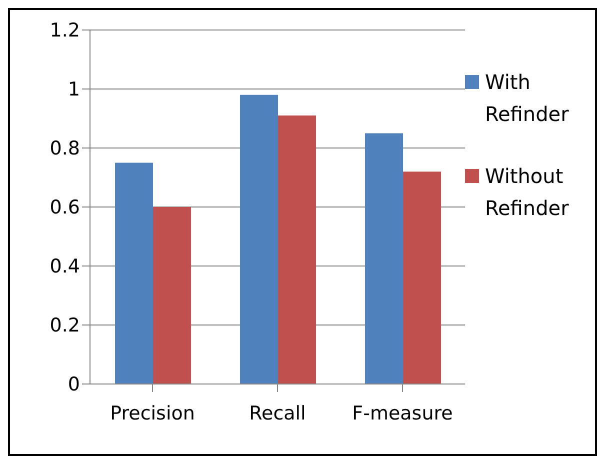  Describe the element at coordinates (402, 413) in the screenshot. I see `x-tick-label: F-measure` at that location.